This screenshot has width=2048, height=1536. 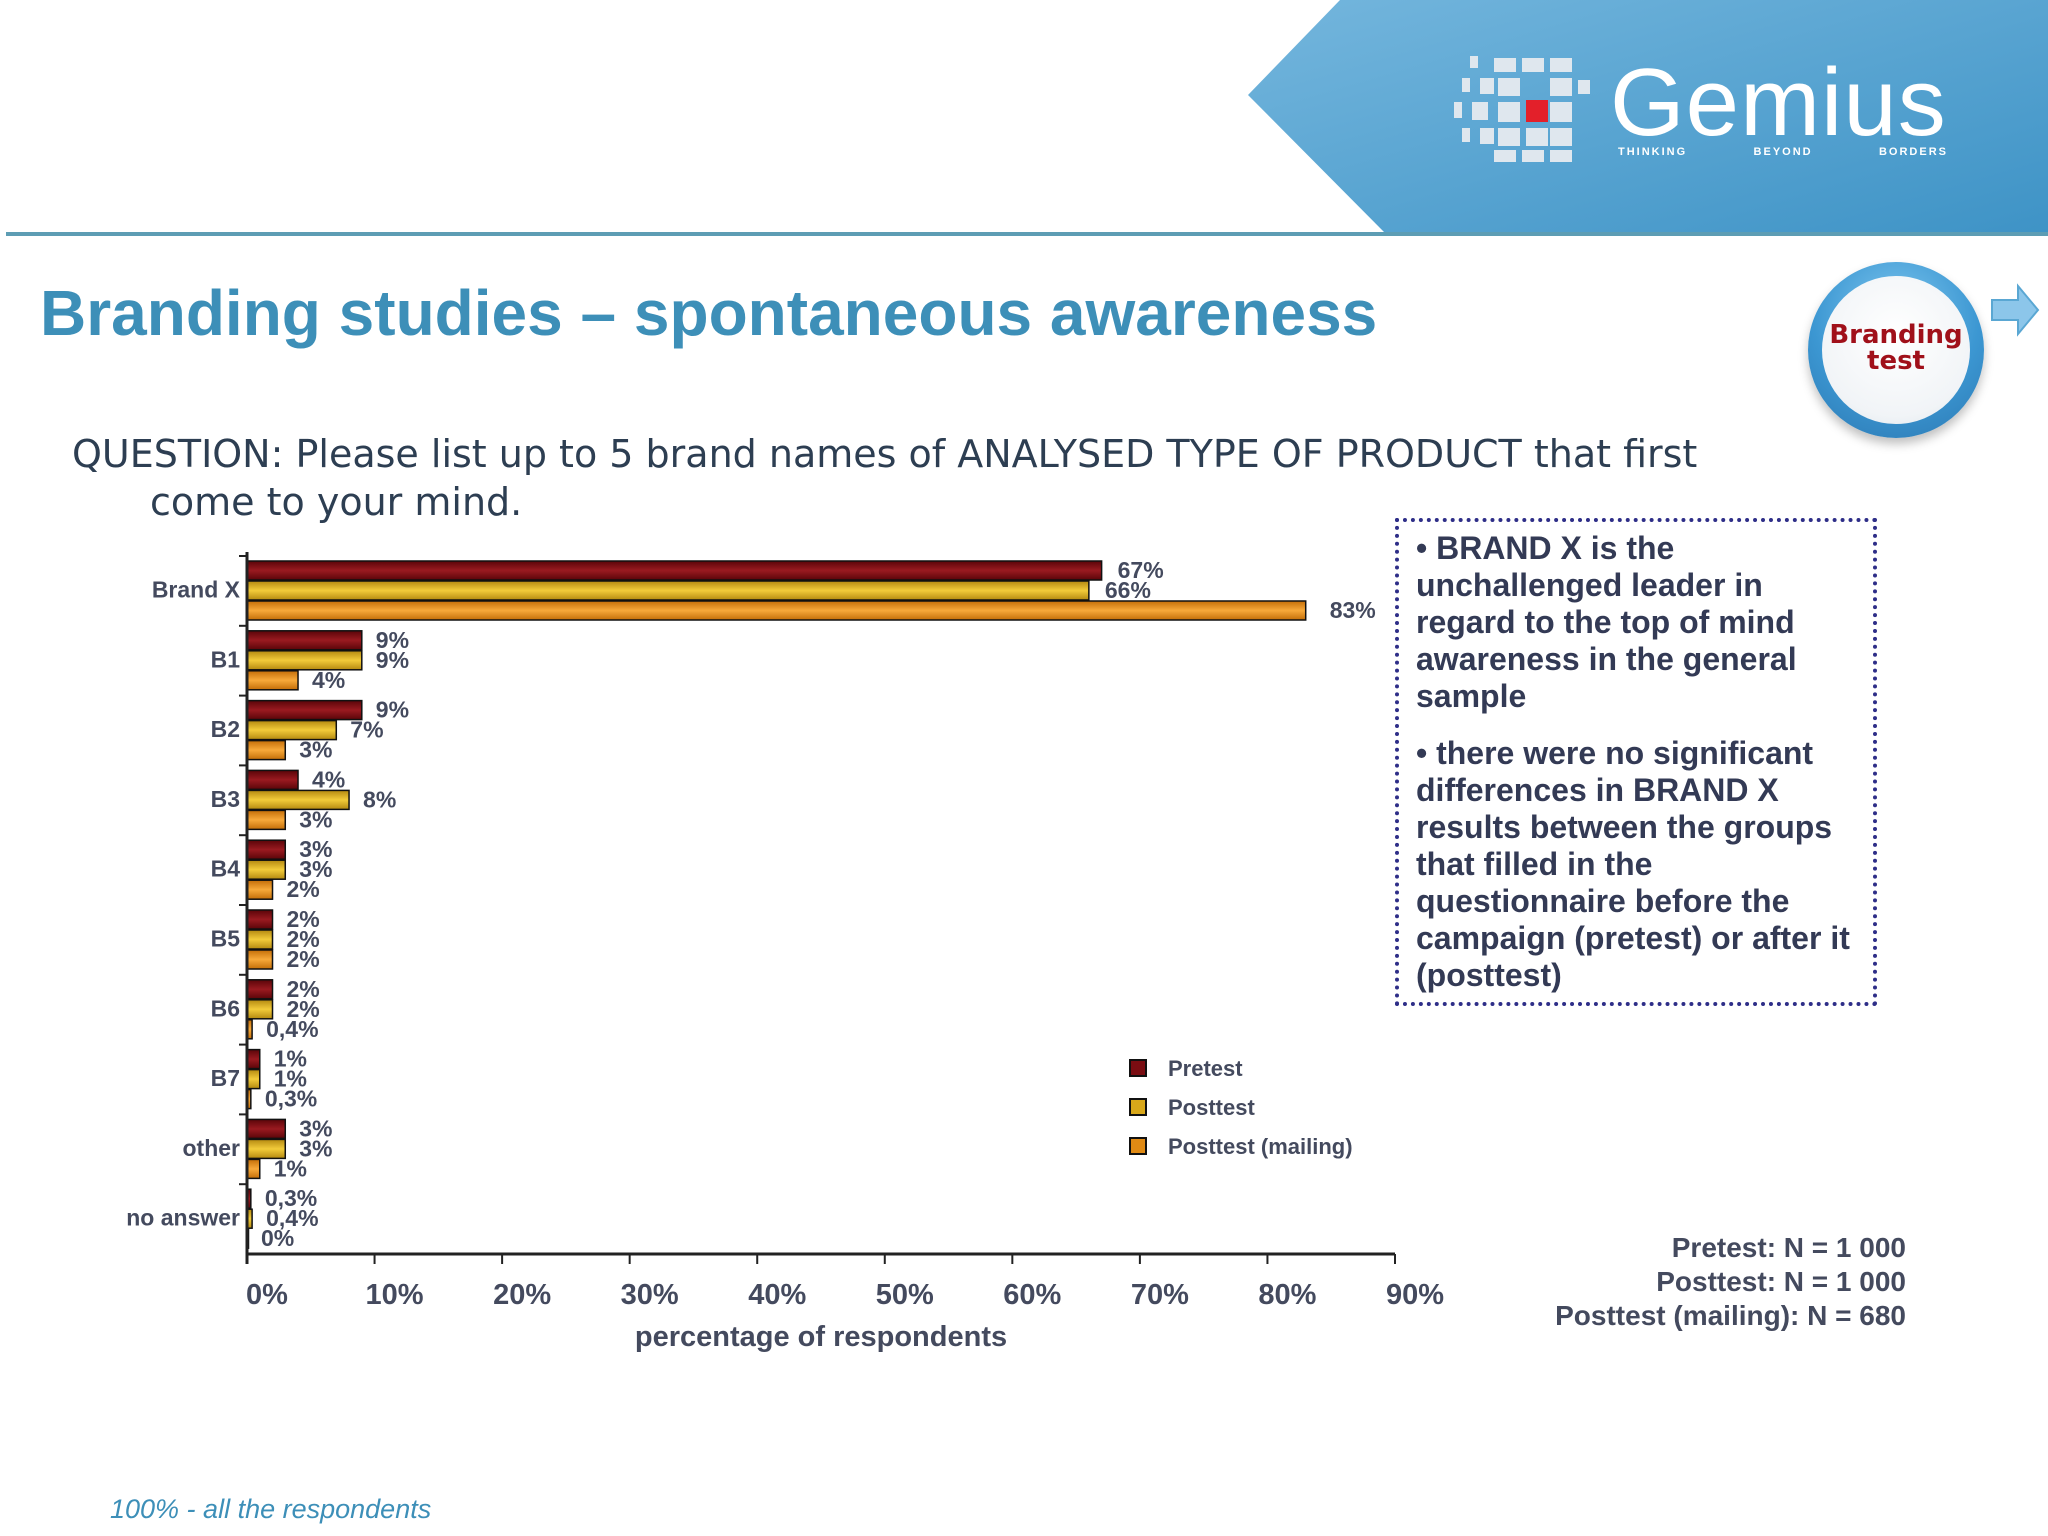 I want to click on data-label: 83%, so click(x=1353, y=610).